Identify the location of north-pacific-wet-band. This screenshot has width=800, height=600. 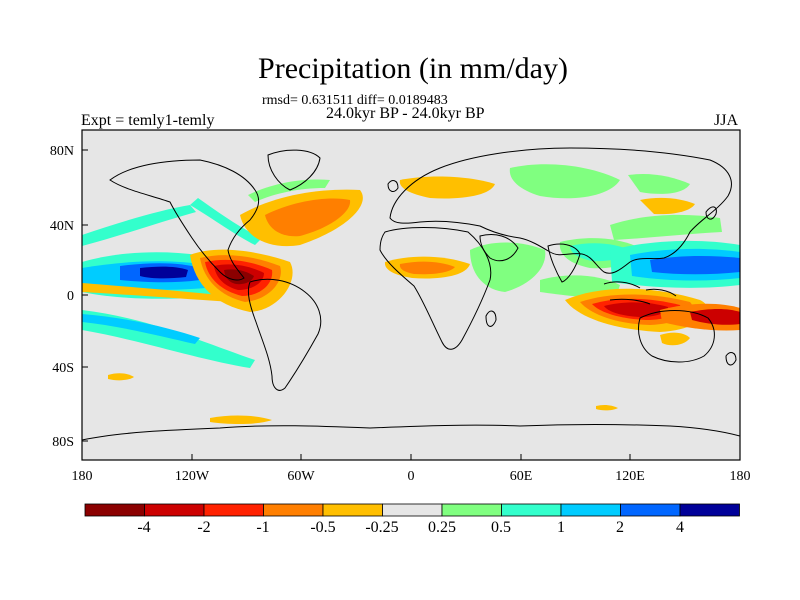
(139, 225).